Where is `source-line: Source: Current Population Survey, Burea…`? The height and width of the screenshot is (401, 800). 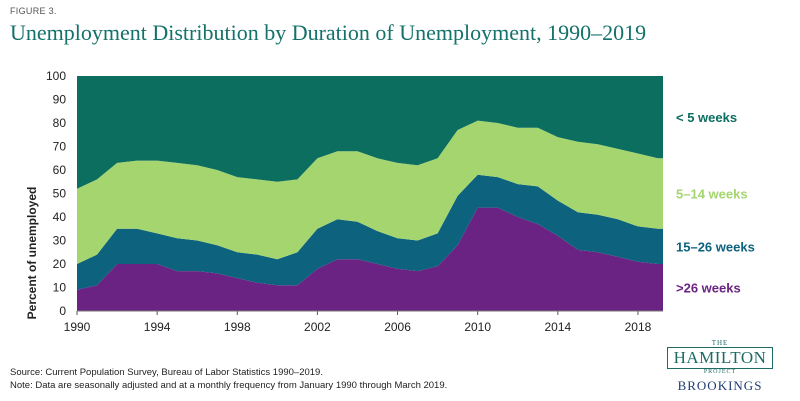 source-line: Source: Current Population Survey, Burea… is located at coordinates (166, 372).